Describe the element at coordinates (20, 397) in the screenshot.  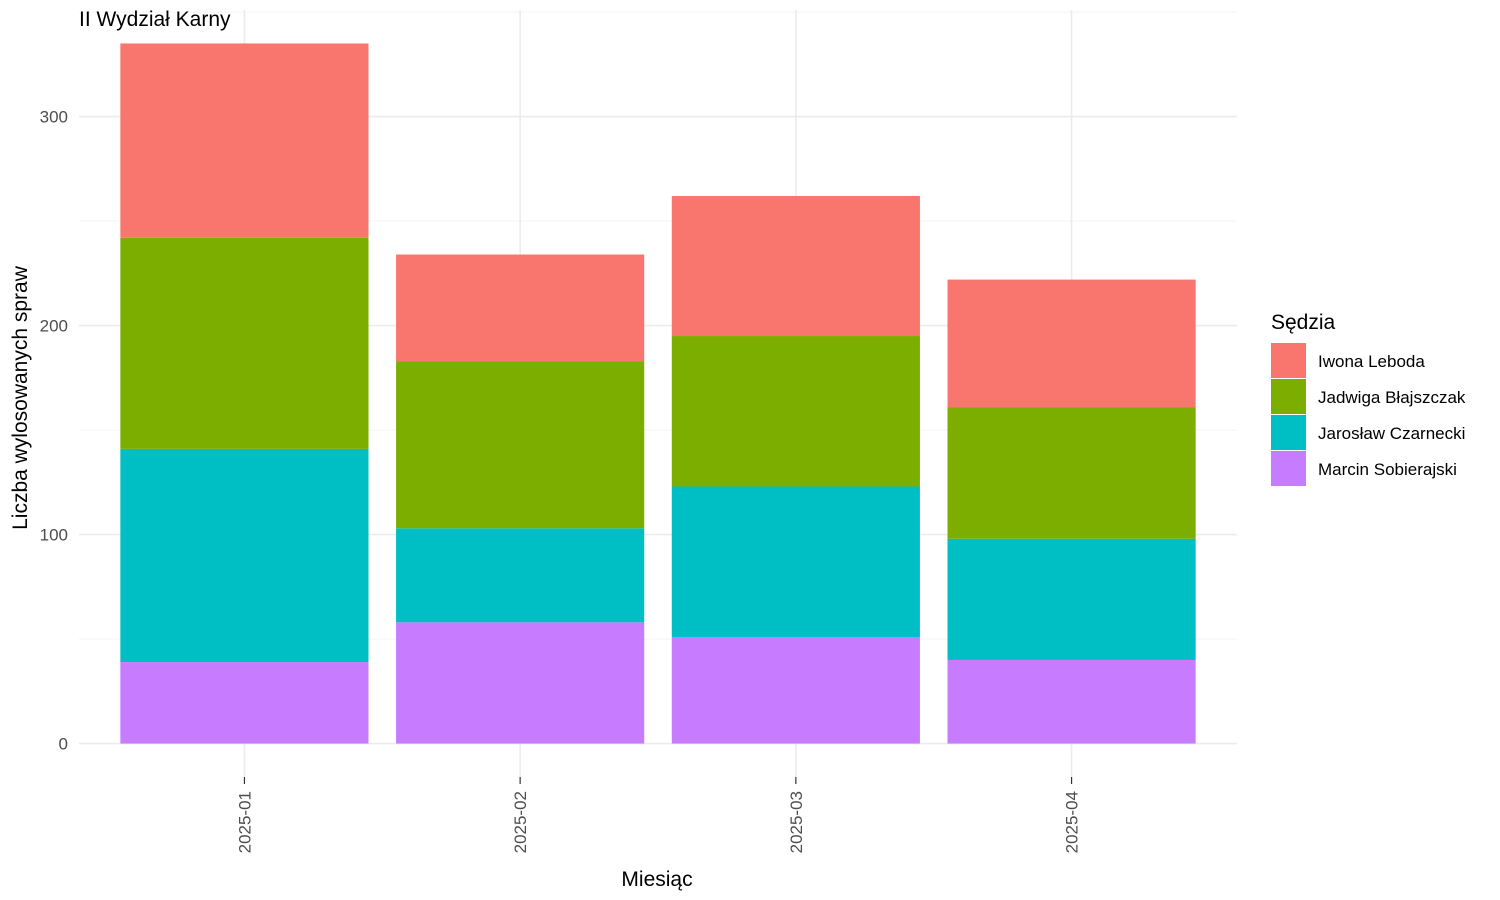
I see `y-axis-label: Liczba wylosowanych spraw` at that location.